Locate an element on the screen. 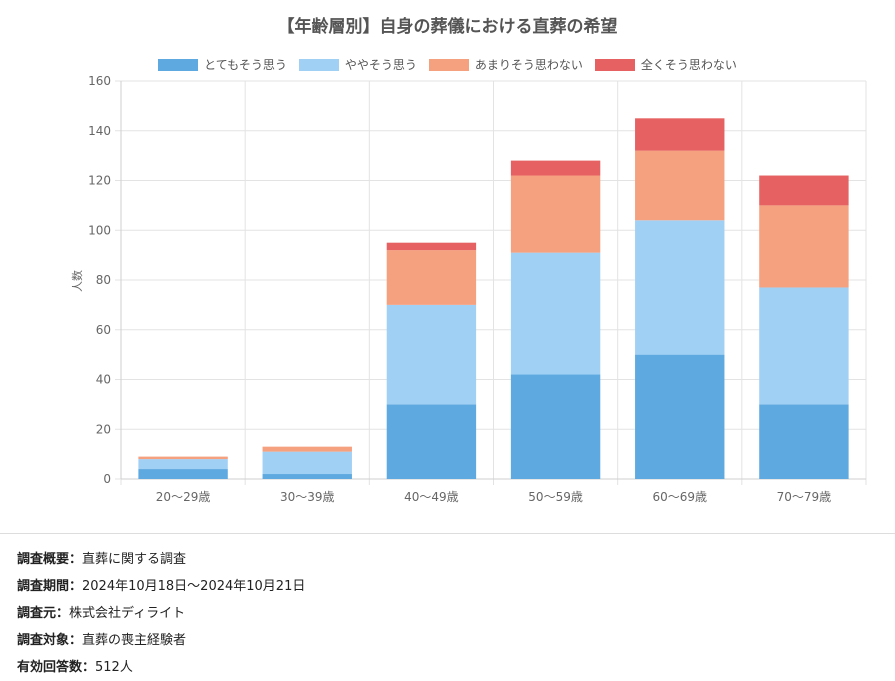 This screenshot has width=895, height=681. y-tick-label: 120 is located at coordinates (99, 181).